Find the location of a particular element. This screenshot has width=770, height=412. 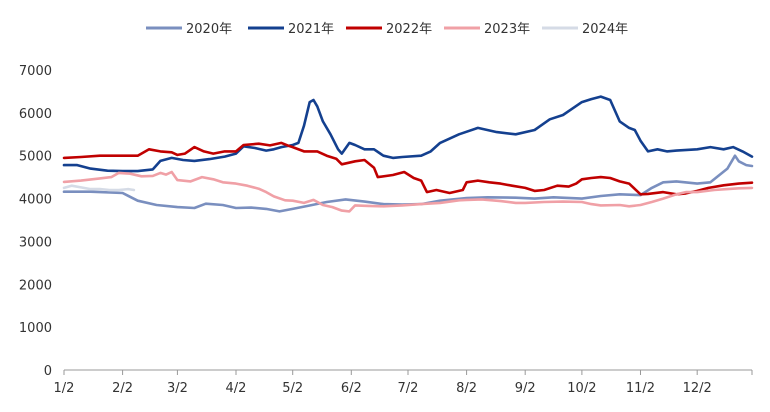

series-line-2024 is located at coordinates (99, 188).